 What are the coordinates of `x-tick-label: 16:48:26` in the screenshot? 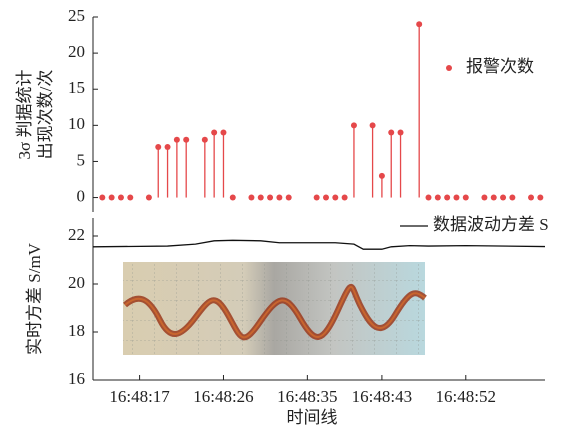 It's located at (223, 396).